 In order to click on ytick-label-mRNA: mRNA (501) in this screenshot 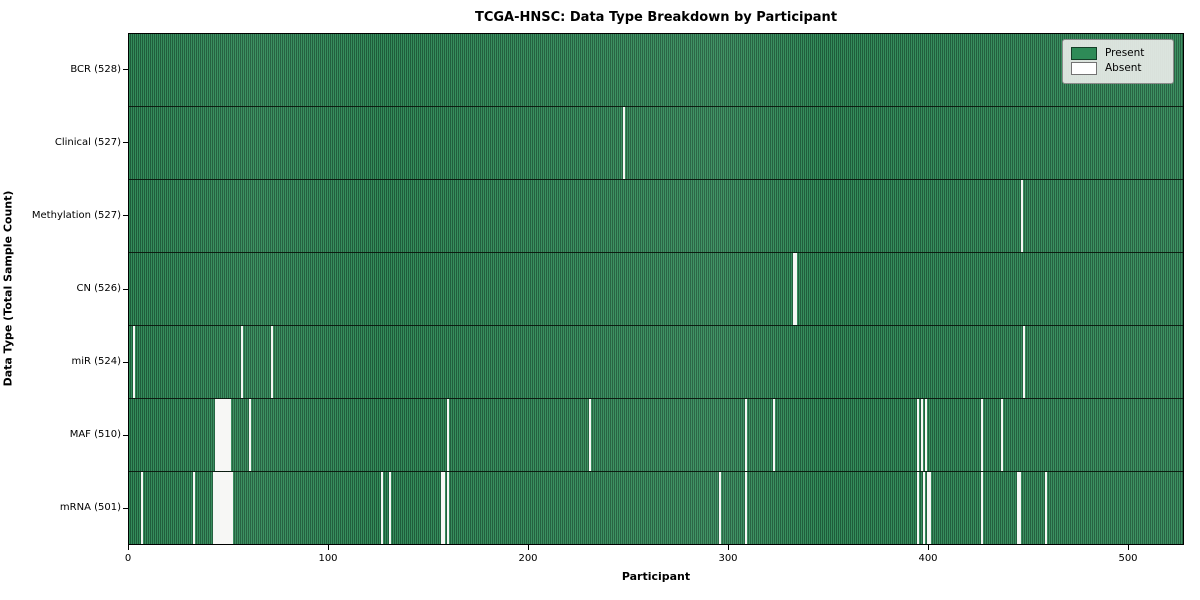, I will do `click(90, 508)`.